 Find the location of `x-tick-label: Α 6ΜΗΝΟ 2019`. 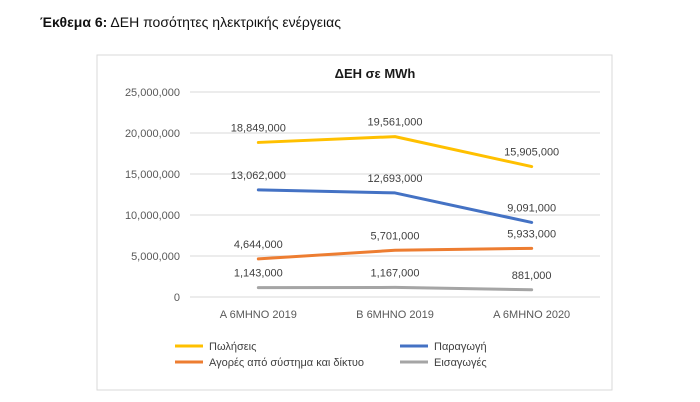

x-tick-label: Α 6ΜΗΝΟ 2019 is located at coordinates (258, 315).